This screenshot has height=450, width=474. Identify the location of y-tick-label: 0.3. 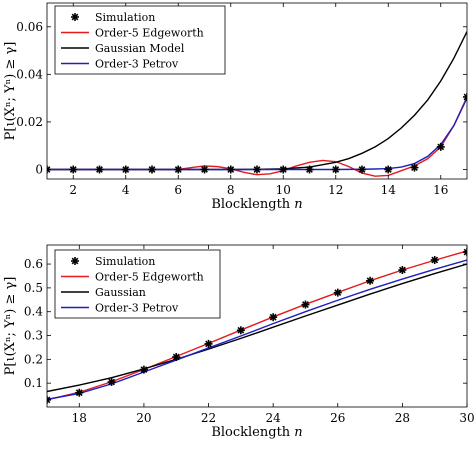
(33, 336).